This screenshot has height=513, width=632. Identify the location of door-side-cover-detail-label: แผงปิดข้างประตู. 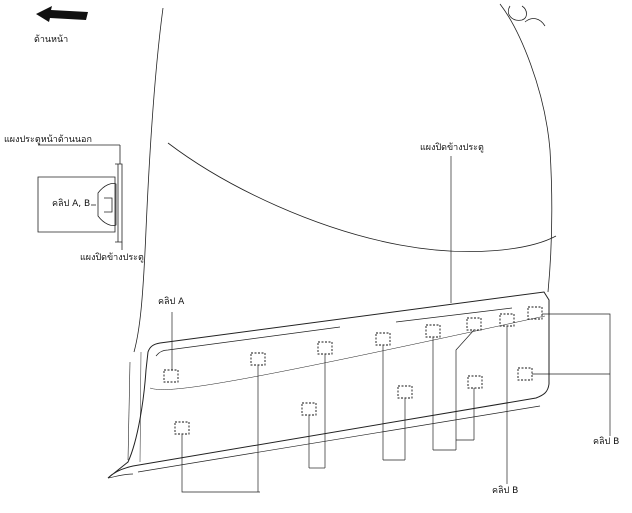
(112, 258).